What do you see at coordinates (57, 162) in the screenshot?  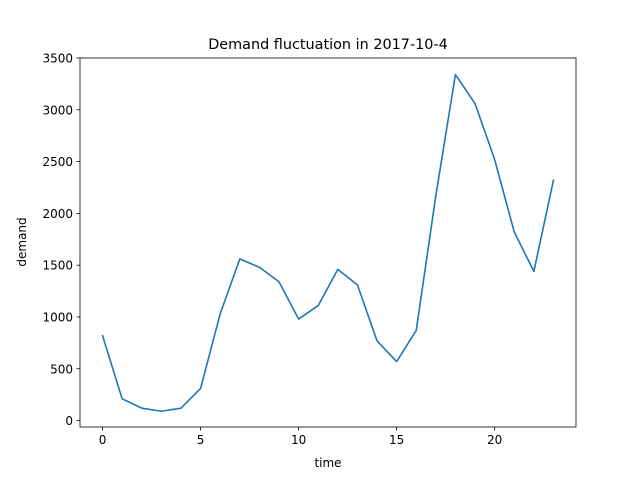 I see `y-tick-label: 2500` at bounding box center [57, 162].